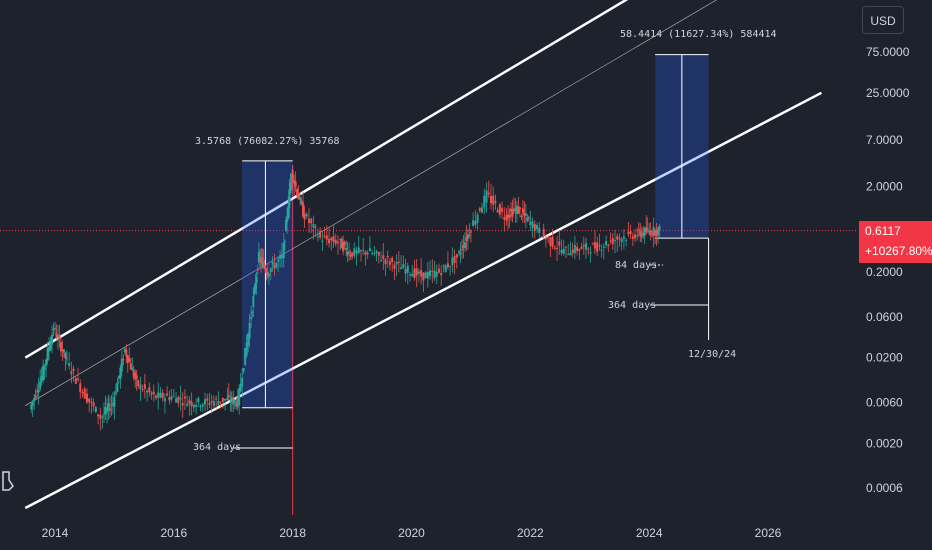 The image size is (932, 550). I want to click on x-tick-label: 2022, so click(530, 533).